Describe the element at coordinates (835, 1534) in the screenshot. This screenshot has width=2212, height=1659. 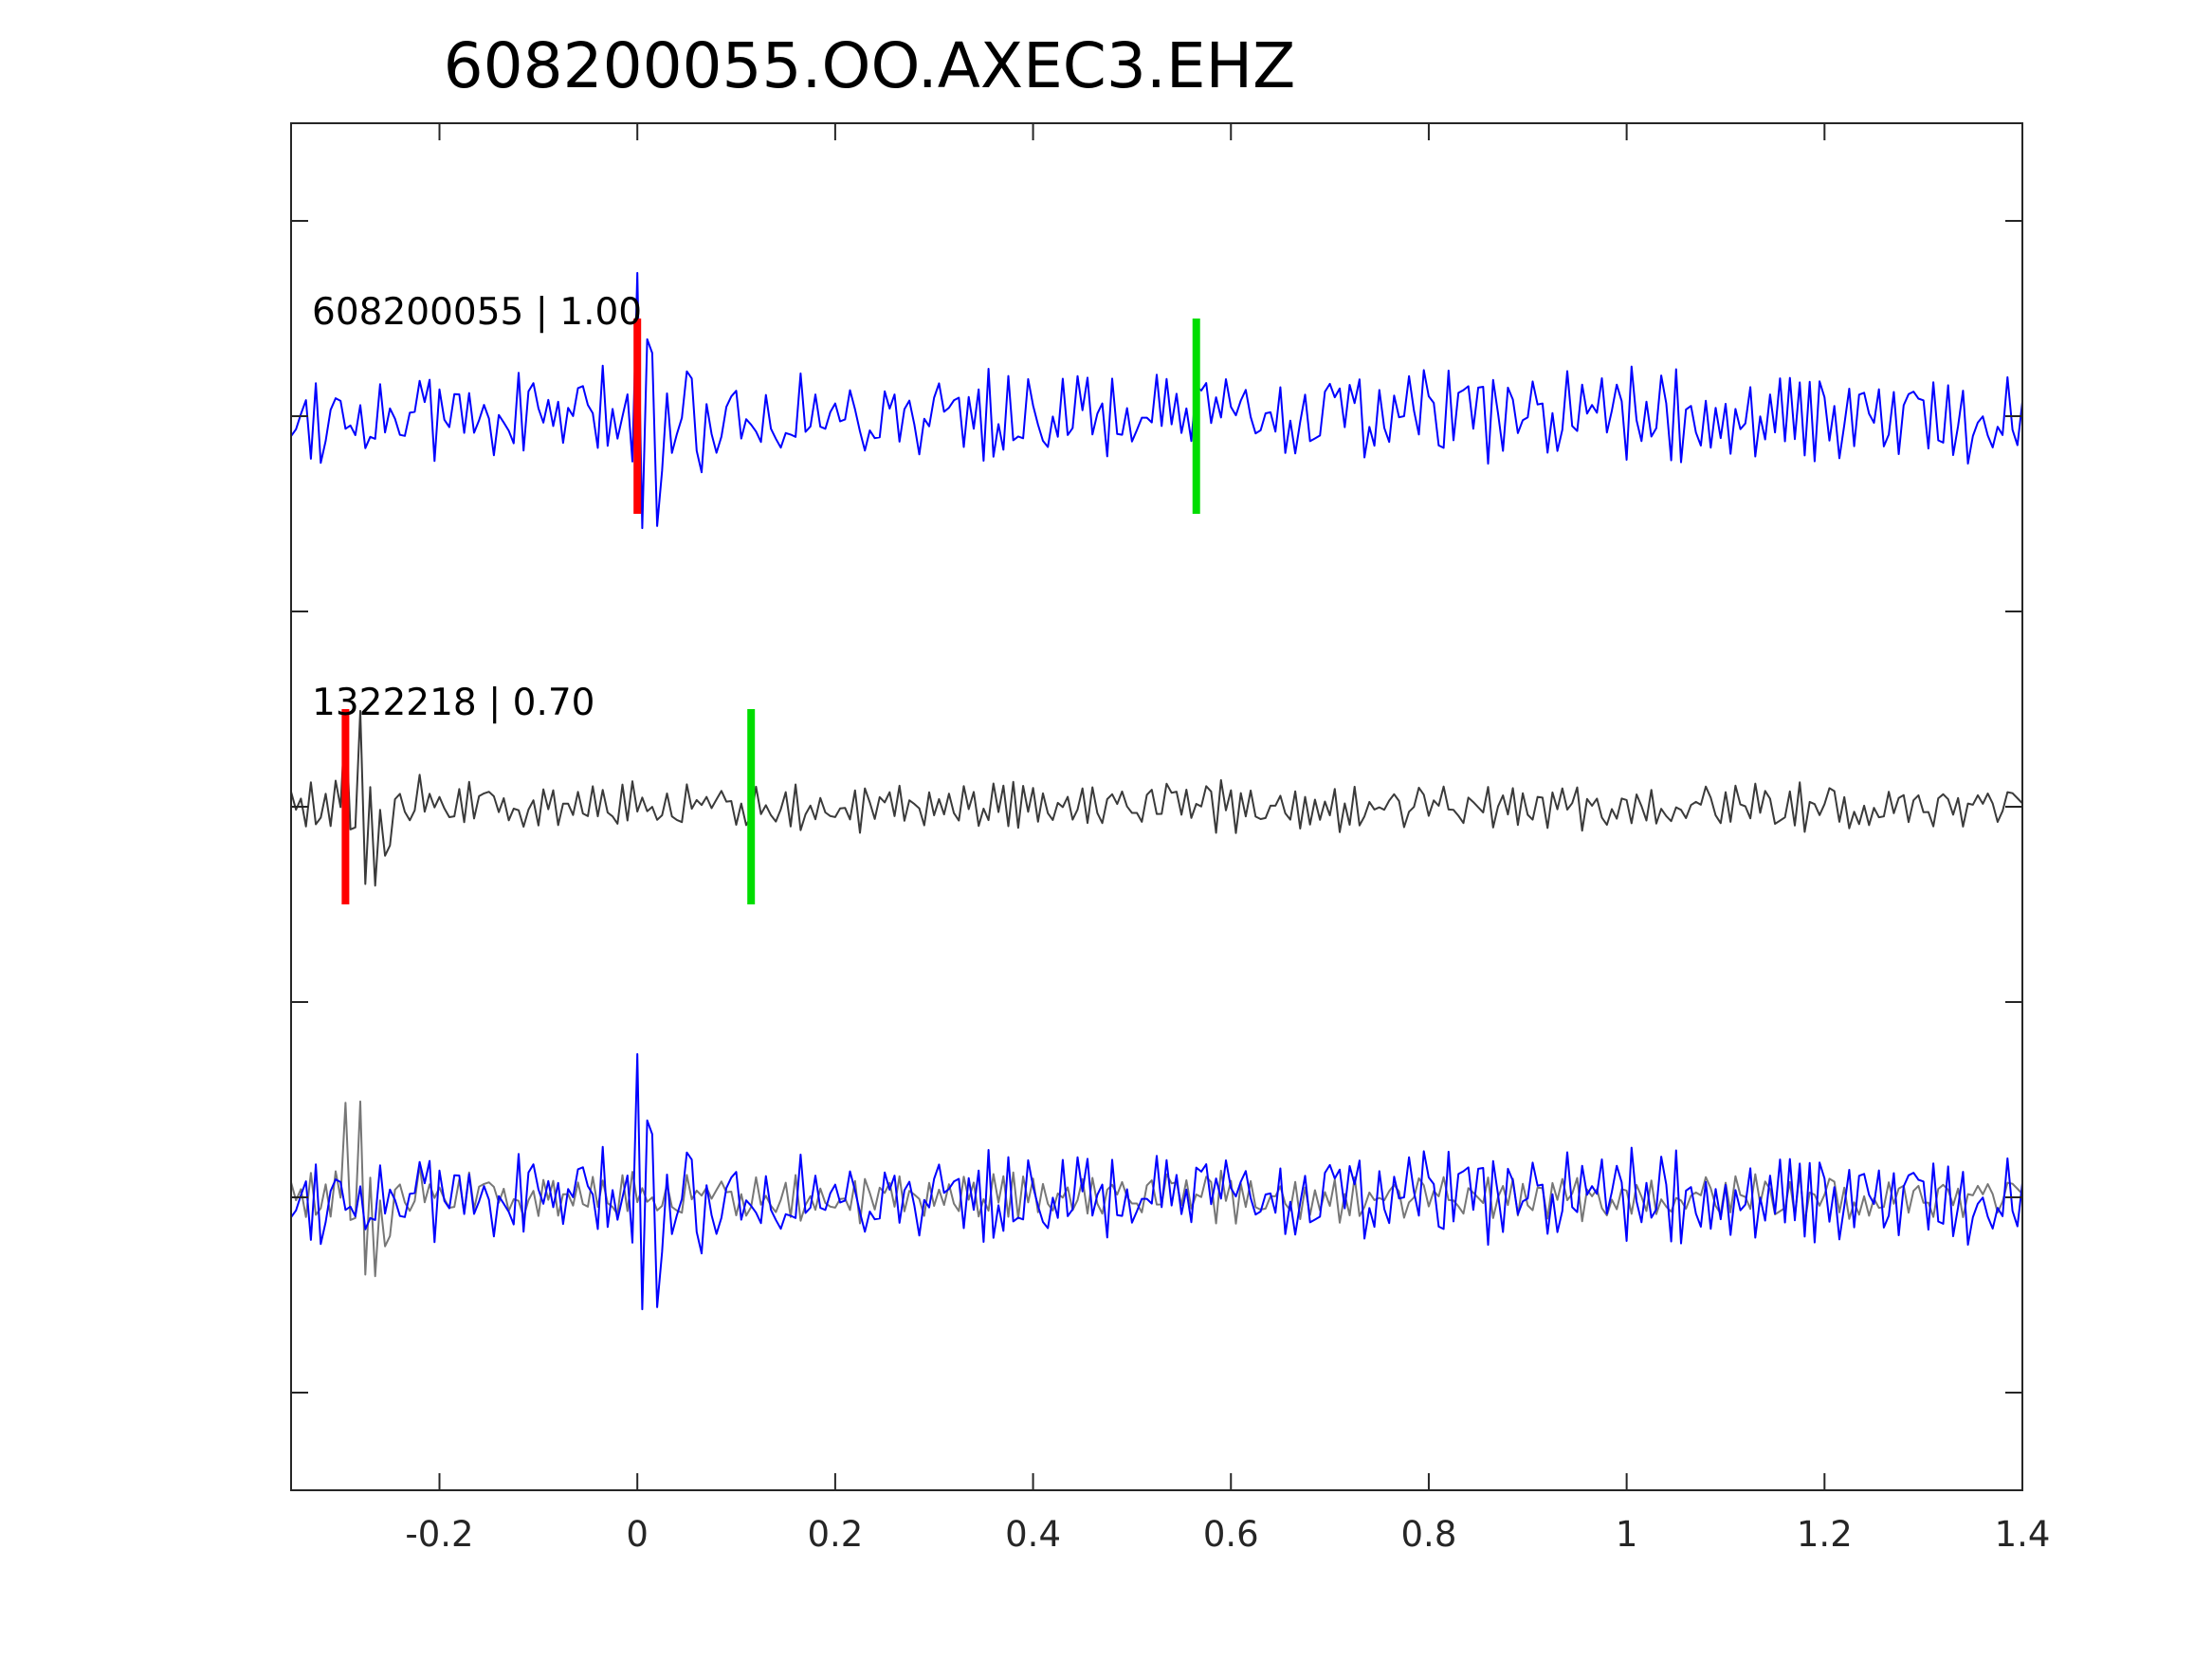
I see `x-tick-label: 0.2` at that location.